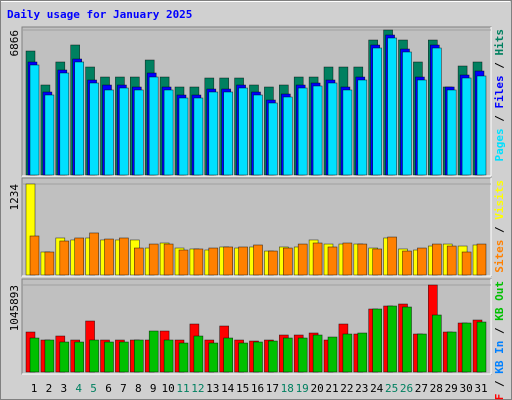 This screenshot has width=512, height=400. Describe the element at coordinates (391, 388) in the screenshot. I see `x-tick-label: 25` at that location.